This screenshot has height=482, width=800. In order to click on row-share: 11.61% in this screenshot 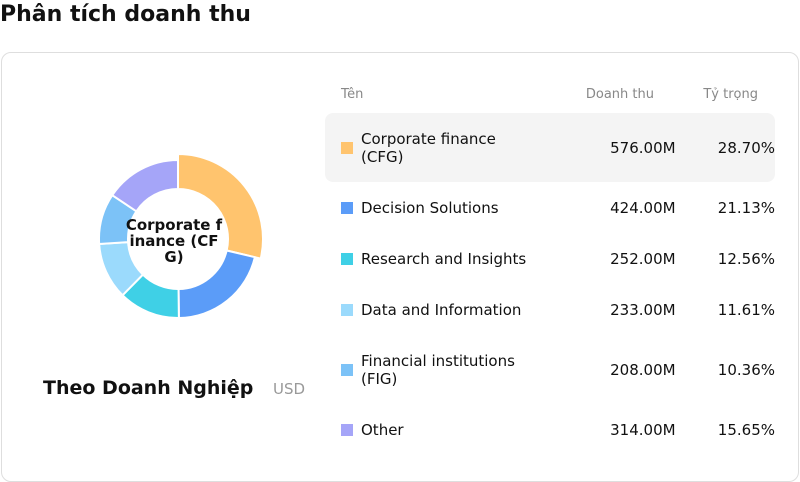, I will do `click(746, 309)`.